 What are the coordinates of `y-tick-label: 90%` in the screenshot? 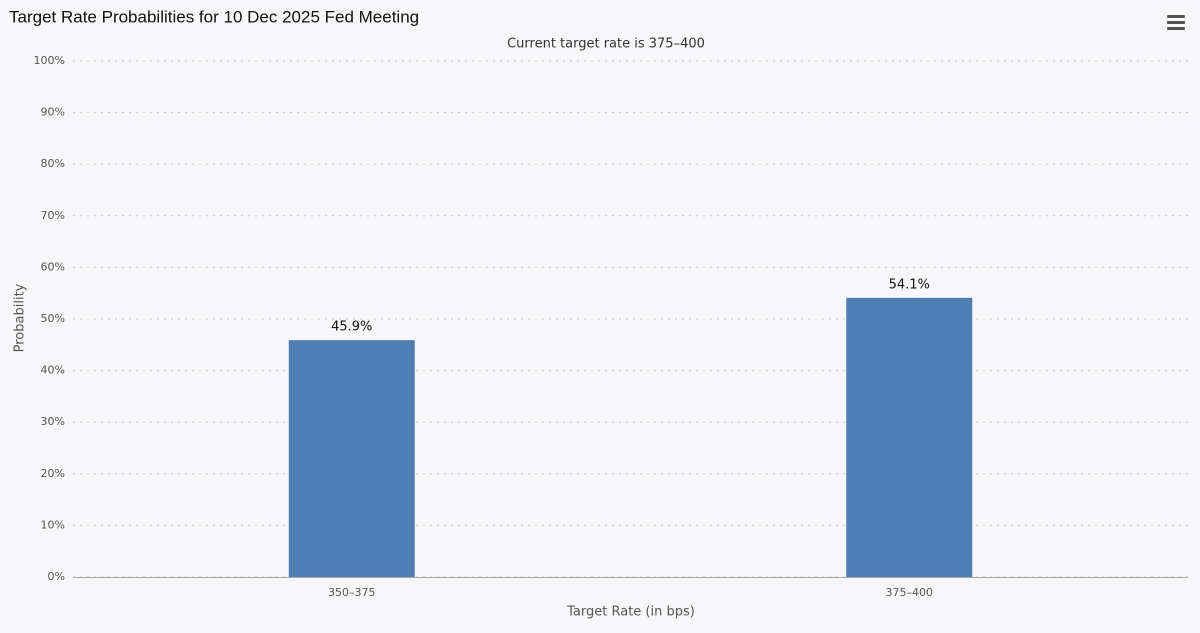 It's located at (53, 112).